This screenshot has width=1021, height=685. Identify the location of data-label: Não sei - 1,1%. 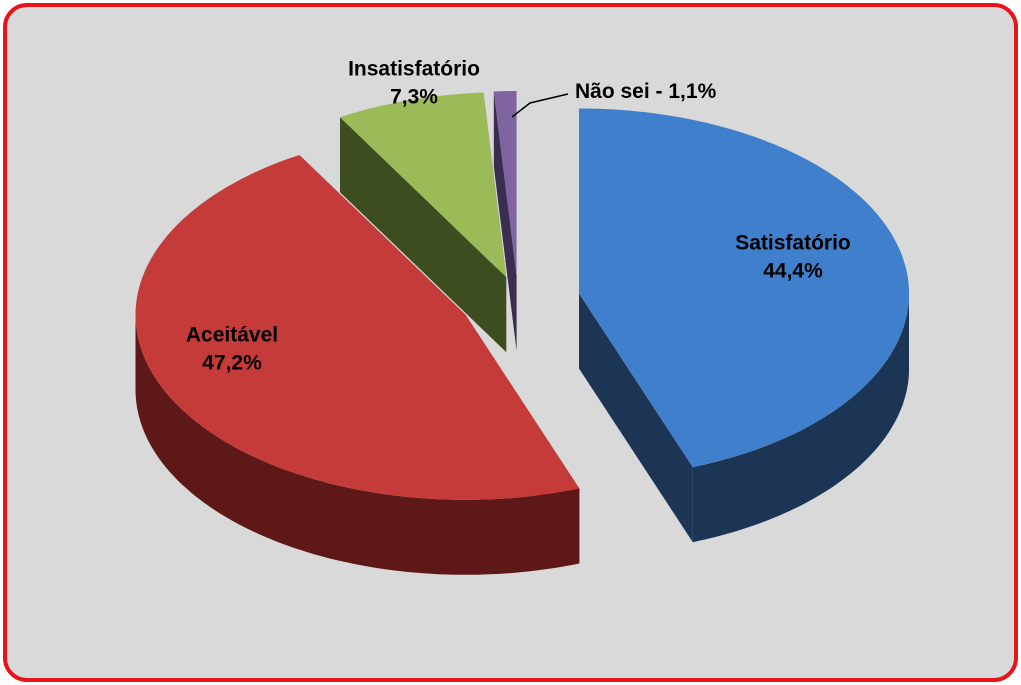
(646, 91).